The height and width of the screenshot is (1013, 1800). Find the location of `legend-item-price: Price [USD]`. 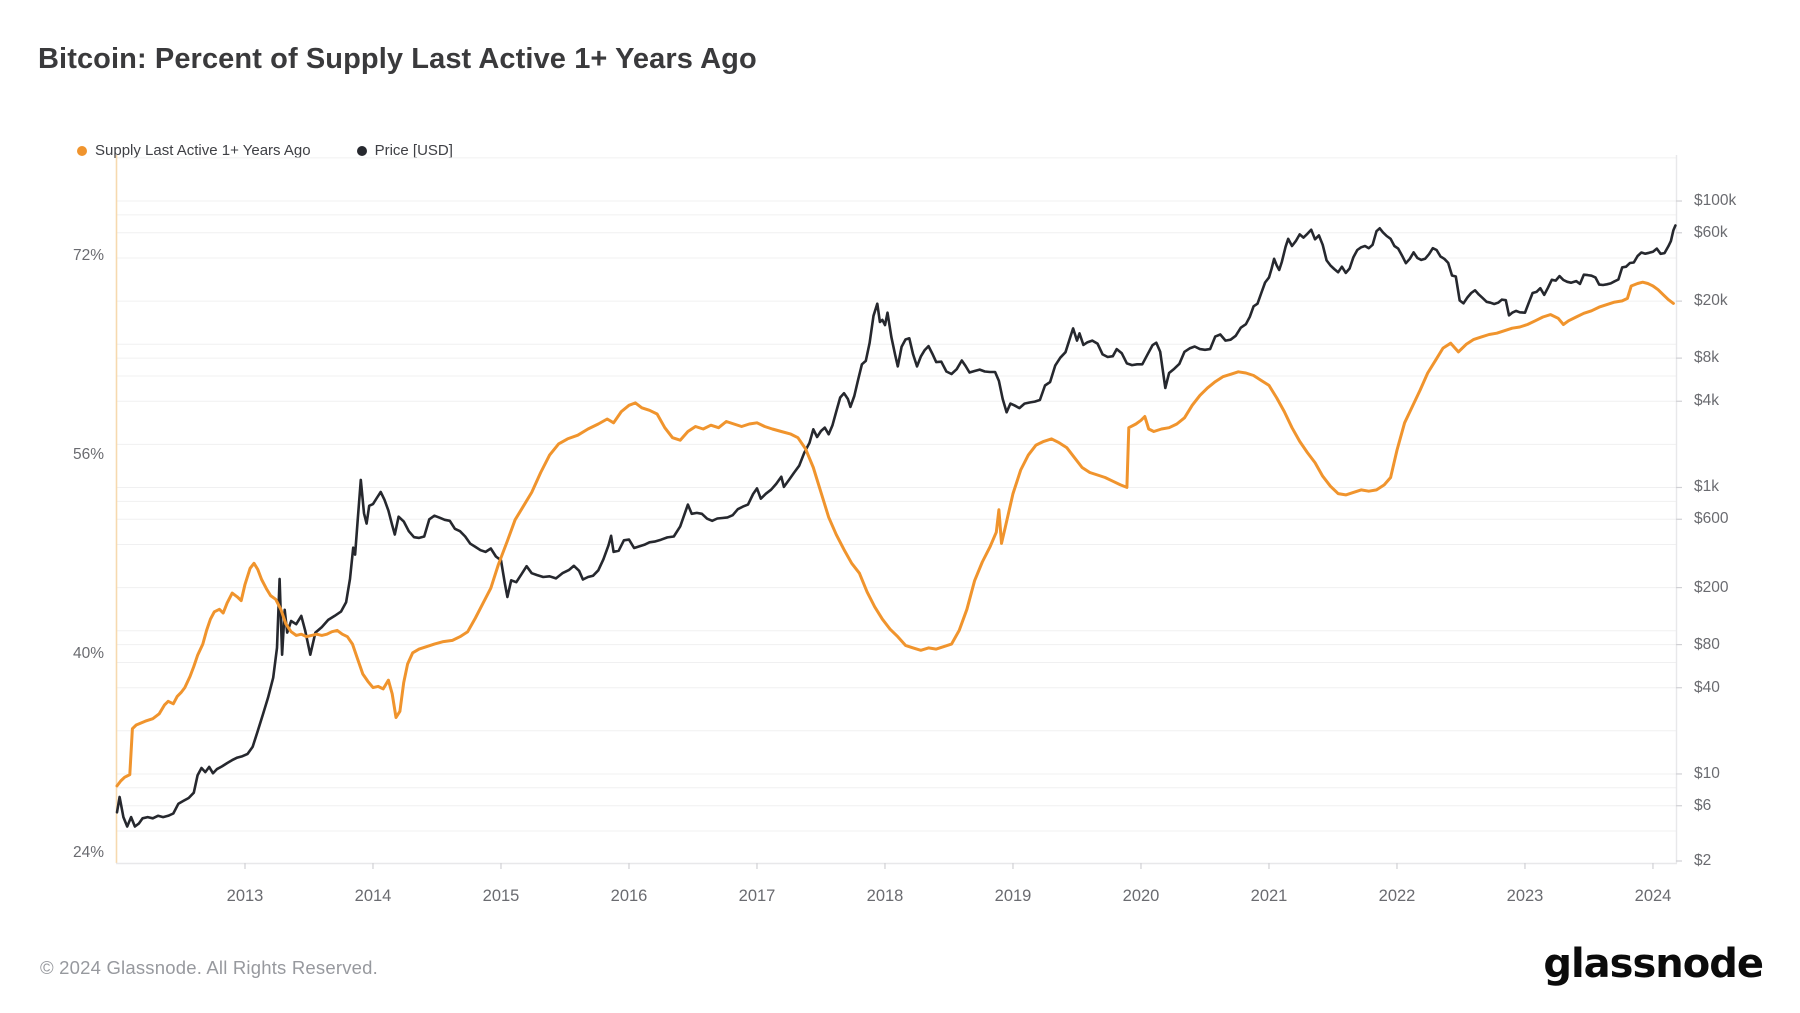

legend-item-price: Price [USD] is located at coordinates (404, 150).